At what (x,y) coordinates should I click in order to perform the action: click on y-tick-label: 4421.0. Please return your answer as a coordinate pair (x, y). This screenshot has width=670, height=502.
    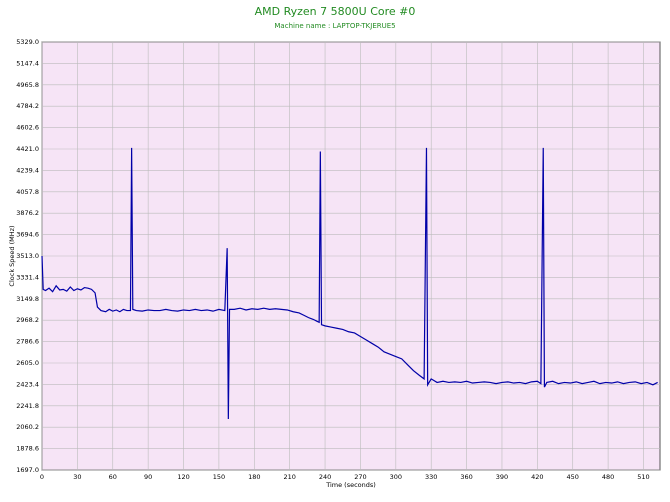
    Looking at the image, I should click on (27, 149).